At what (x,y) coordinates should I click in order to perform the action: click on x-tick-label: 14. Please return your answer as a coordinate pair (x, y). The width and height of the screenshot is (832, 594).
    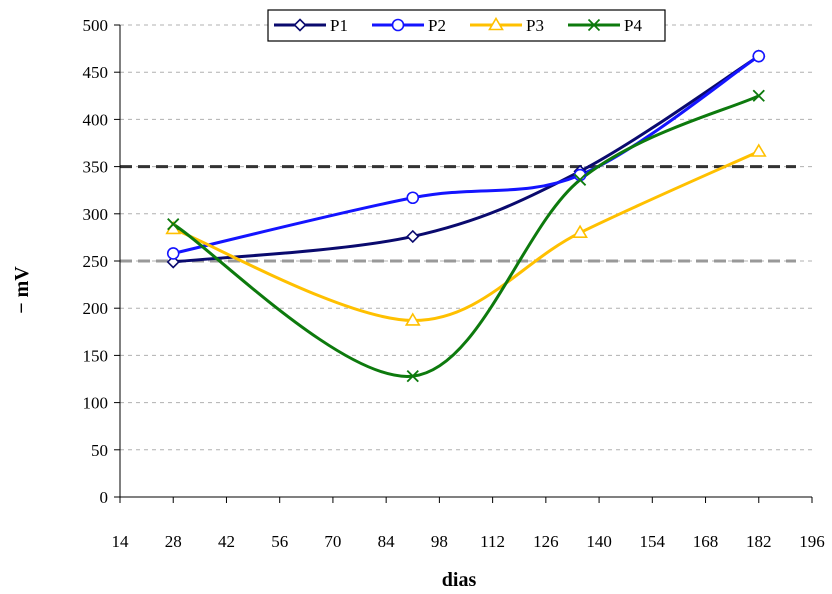
    Looking at the image, I should click on (121, 541).